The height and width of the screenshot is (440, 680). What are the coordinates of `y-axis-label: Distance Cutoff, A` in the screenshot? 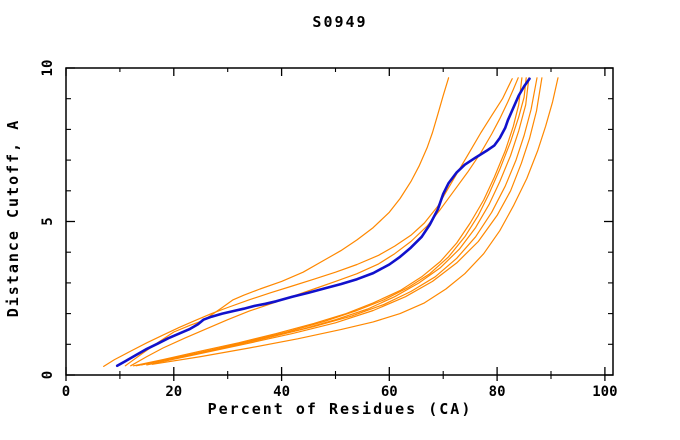 It's located at (13, 218).